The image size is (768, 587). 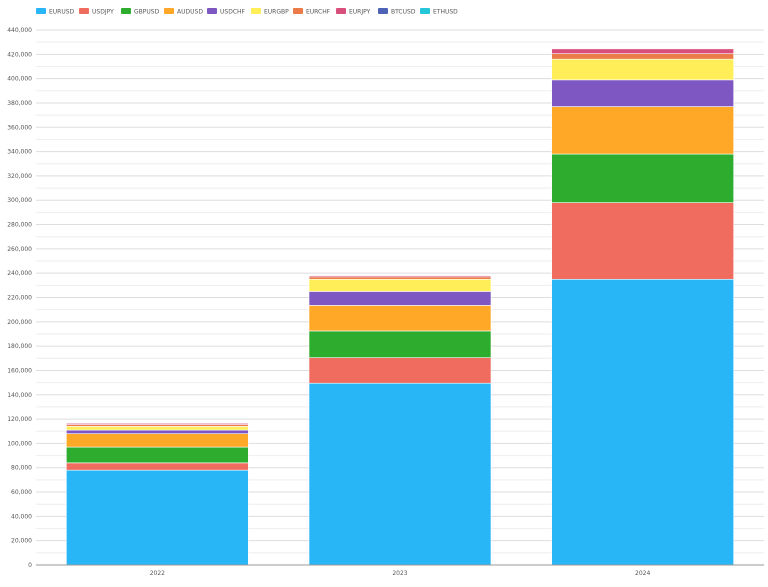 What do you see at coordinates (103, 12) in the screenshot?
I see `legend-label: USDJPY` at bounding box center [103, 12].